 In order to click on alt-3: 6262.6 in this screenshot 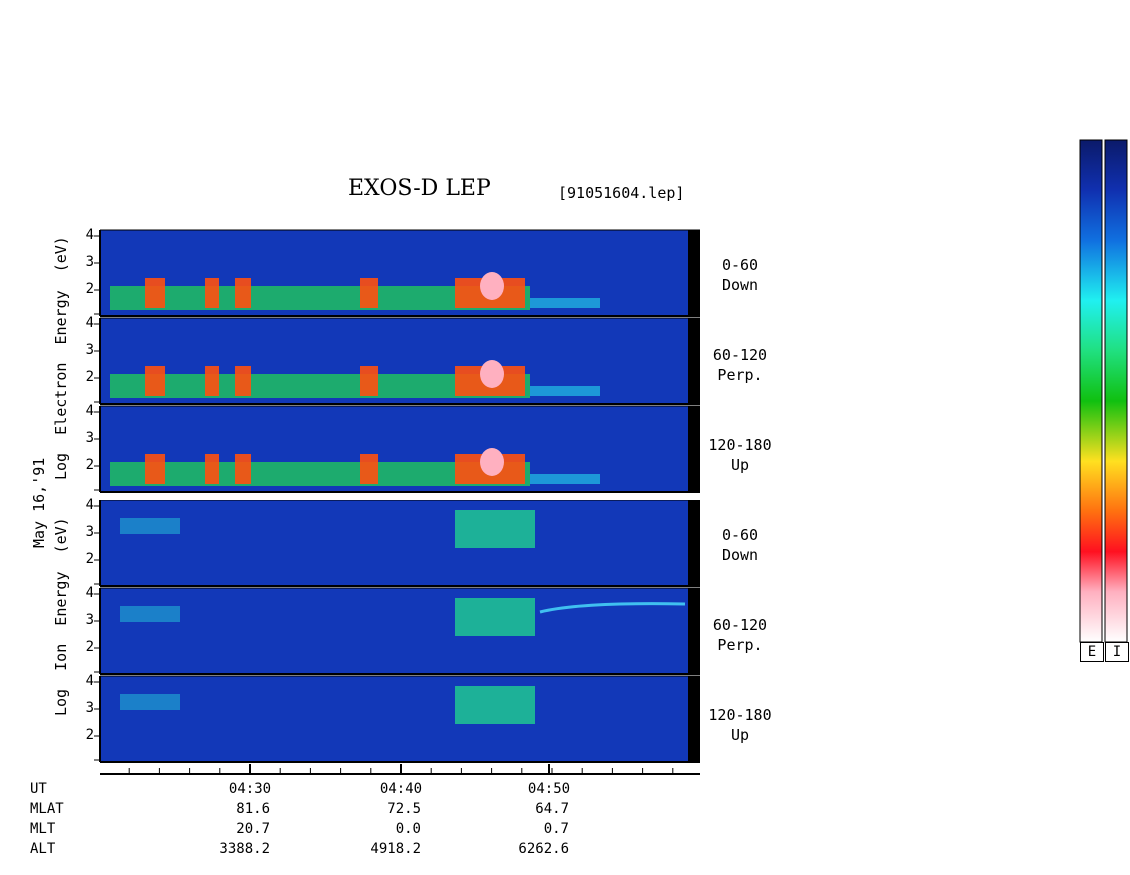, I will do `click(543, 849)`.